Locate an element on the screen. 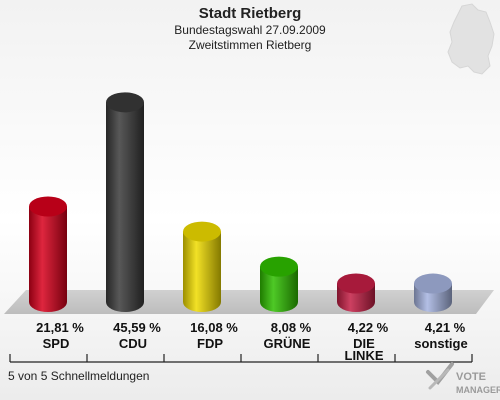 The width and height of the screenshot is (500, 400). category-label: GRÜNE is located at coordinates (287, 343).